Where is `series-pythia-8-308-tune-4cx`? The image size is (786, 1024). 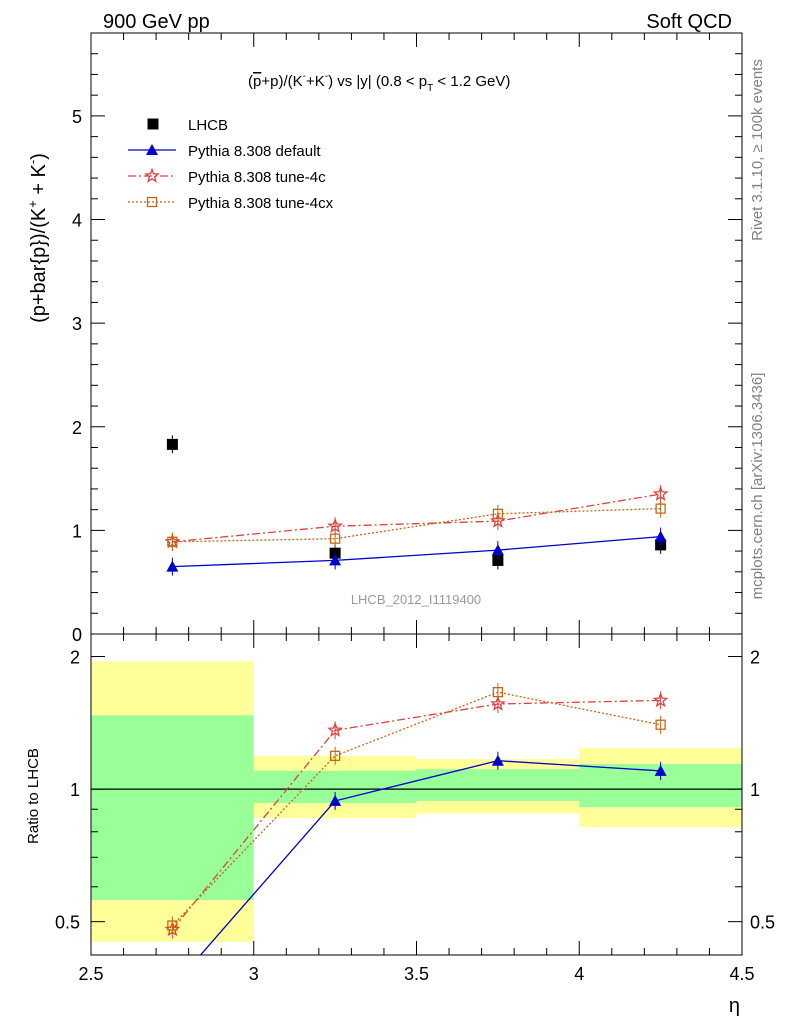
series-pythia-8-308-tune-4cx is located at coordinates (416, 525).